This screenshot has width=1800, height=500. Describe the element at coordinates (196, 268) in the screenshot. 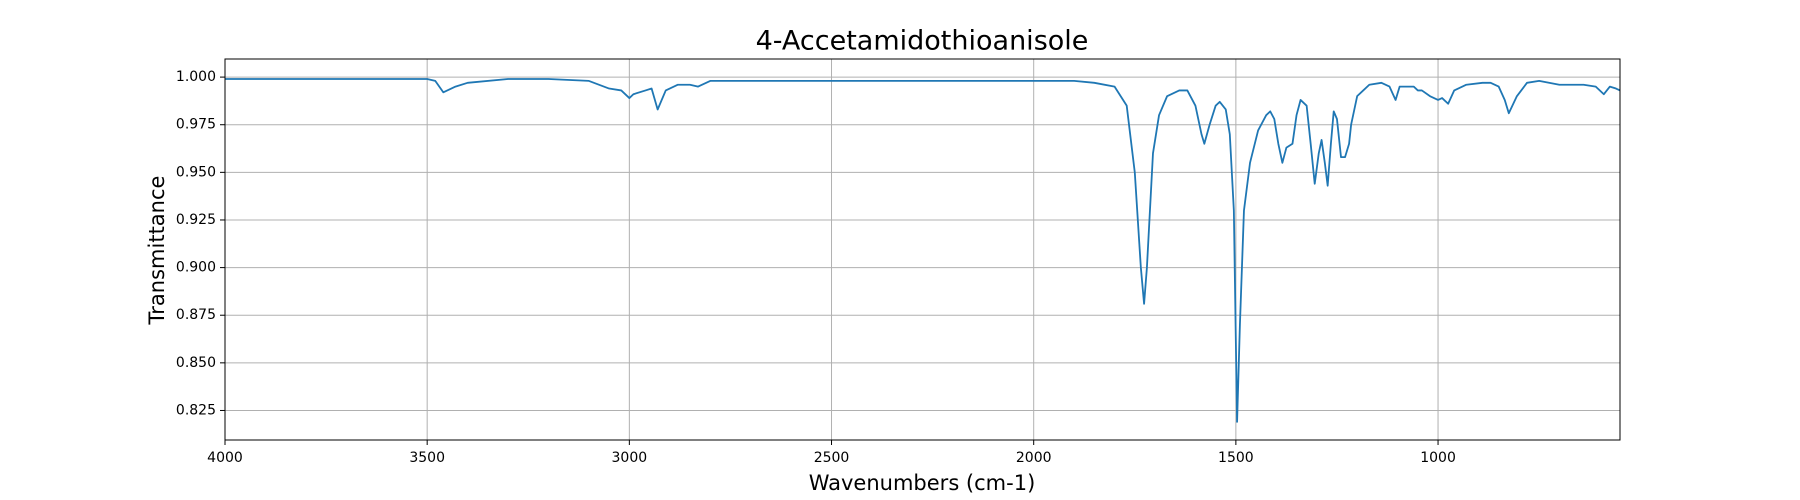

I see `y-tick-label: 0.900` at that location.